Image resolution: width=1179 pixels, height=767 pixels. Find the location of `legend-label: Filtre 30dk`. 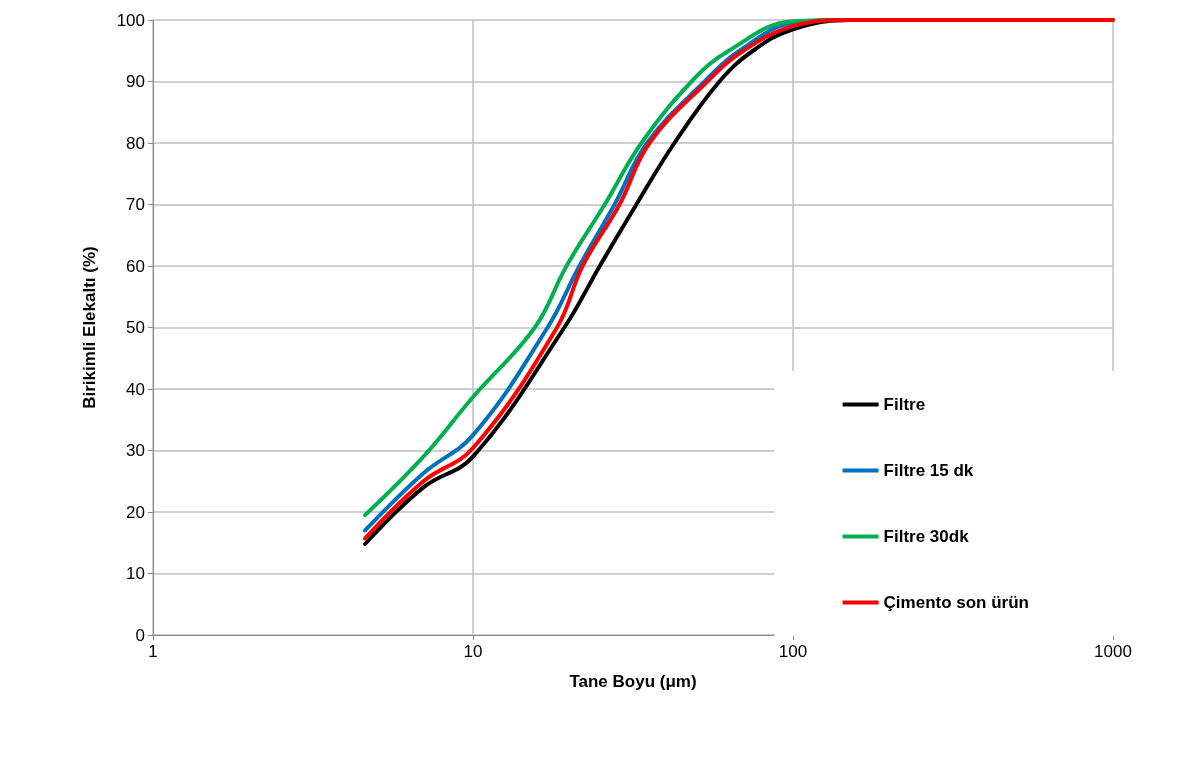

legend-label: Filtre 30dk is located at coordinates (926, 536).